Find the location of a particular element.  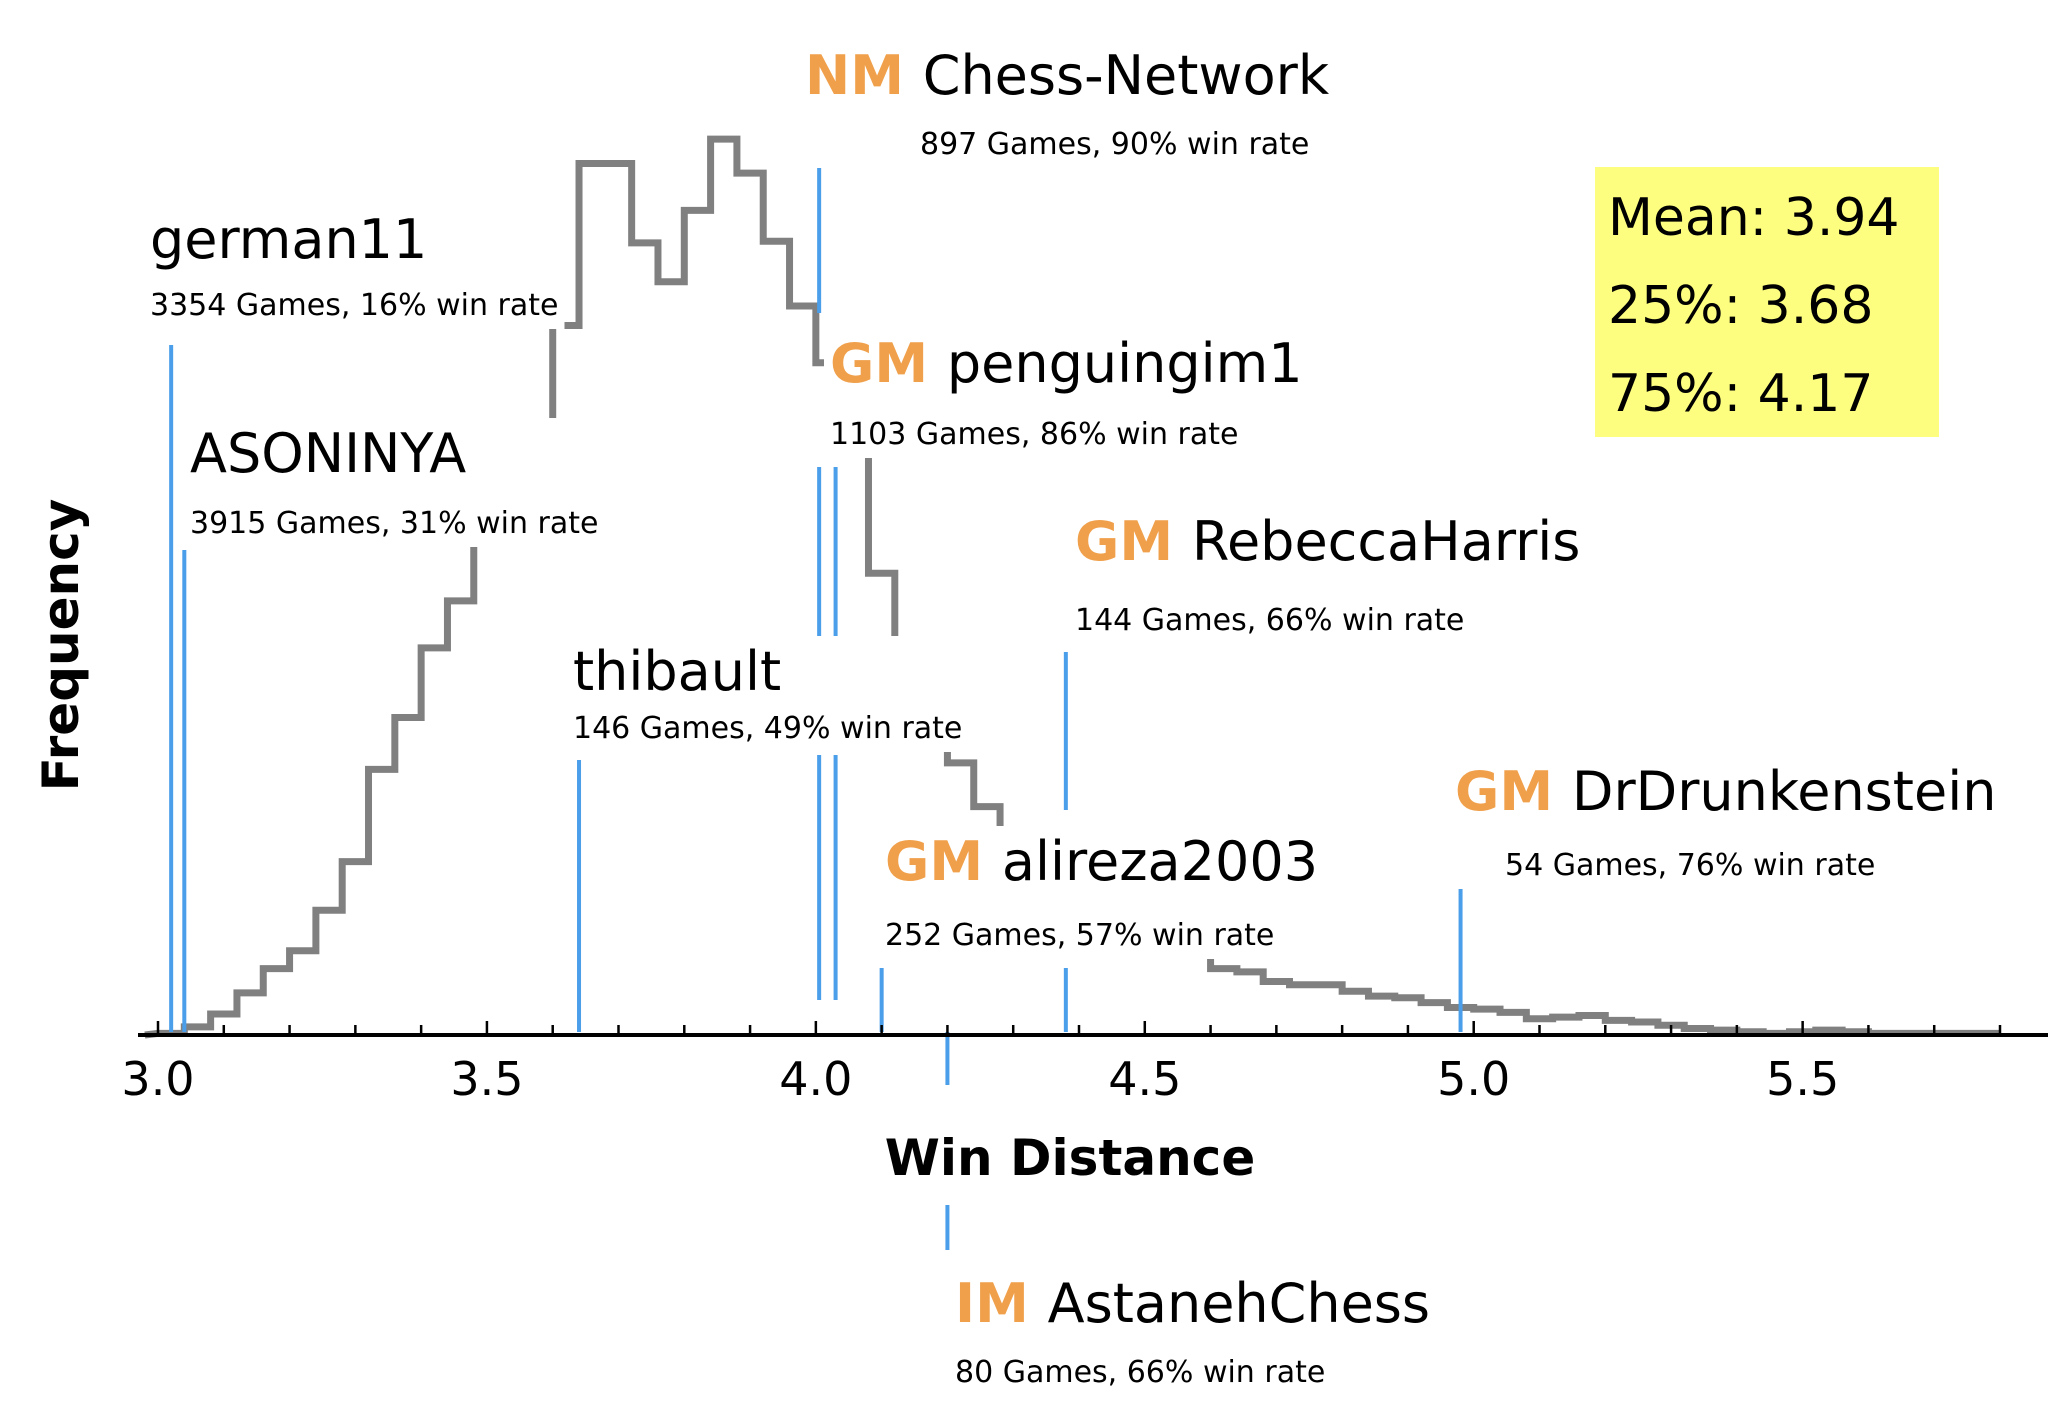

player-stats: 80 Games, 66% win rate is located at coordinates (1140, 1372).